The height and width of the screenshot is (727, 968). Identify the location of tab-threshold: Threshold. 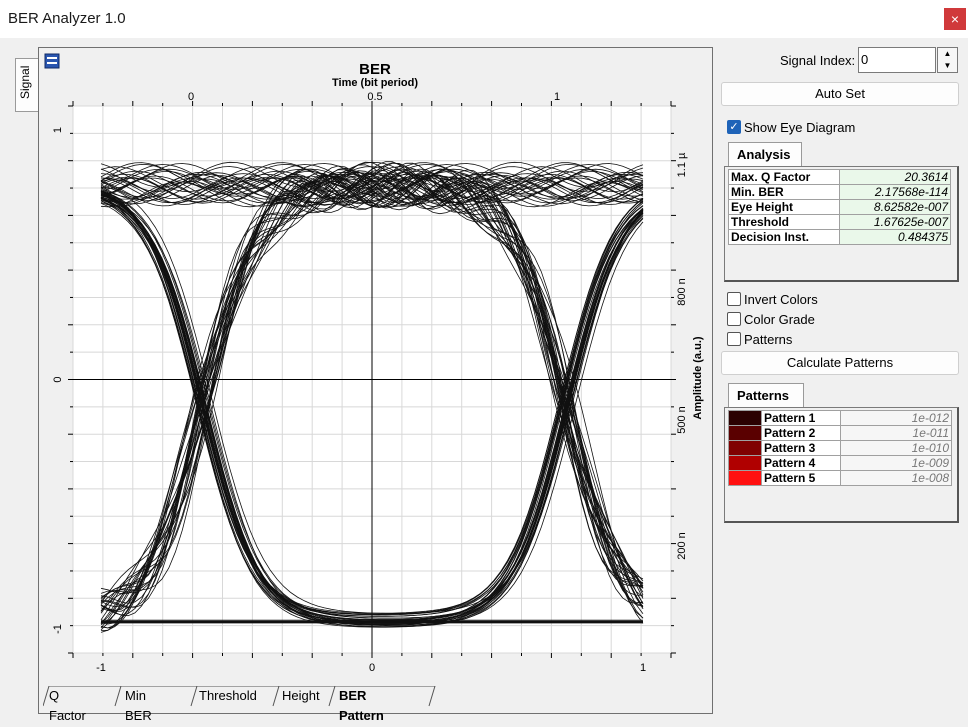
(228, 695).